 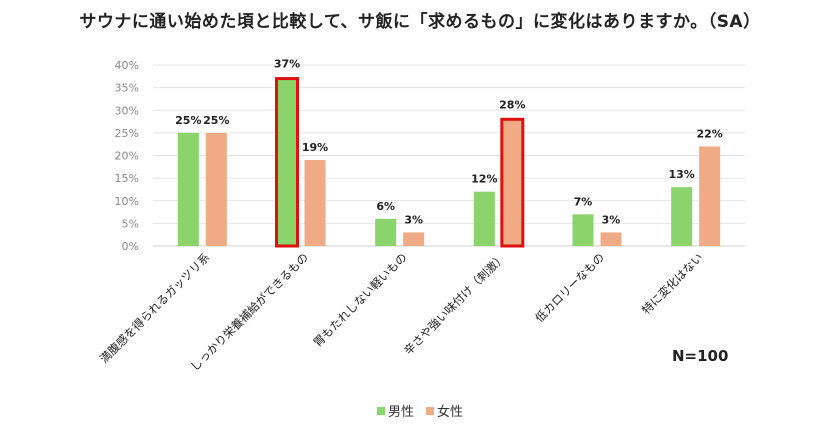 I want to click on category-label: 胃もたれしない軽いもの, so click(x=359, y=299).